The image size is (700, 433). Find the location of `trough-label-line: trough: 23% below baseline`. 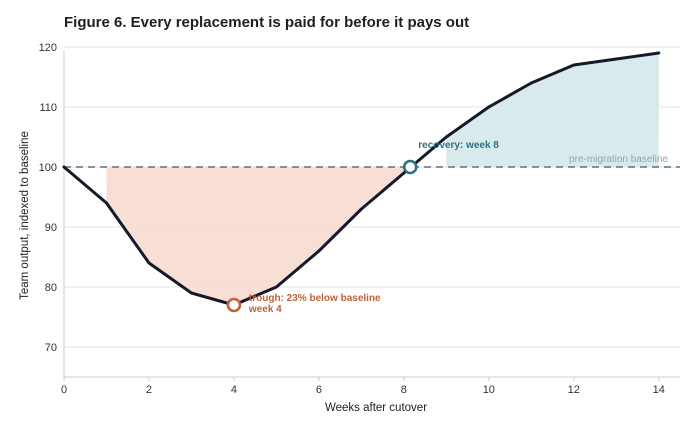

trough-label-line: trough: 23% below baseline is located at coordinates (315, 298).